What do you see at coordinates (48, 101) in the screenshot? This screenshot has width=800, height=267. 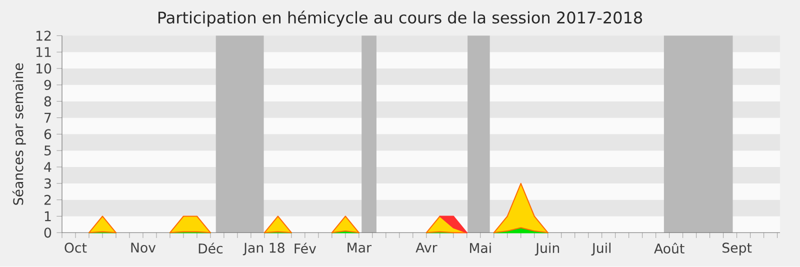 I see `y-tick-label: 8` at bounding box center [48, 101].